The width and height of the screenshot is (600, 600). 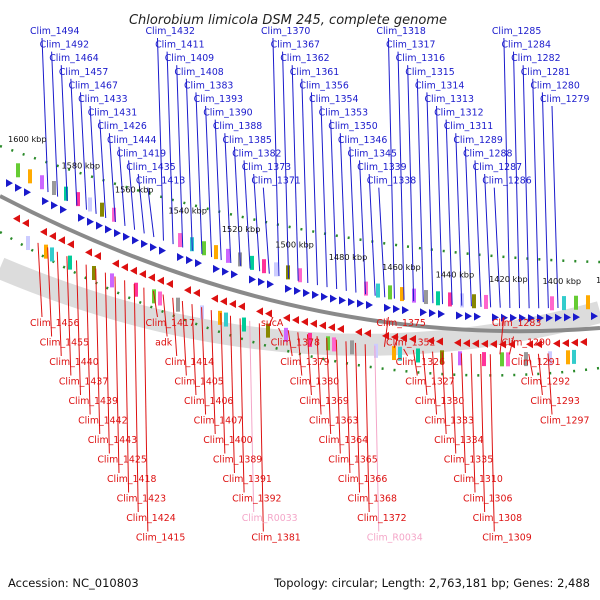 I want to click on kbp-tick-label: 1580 kbp, so click(x=80, y=166).